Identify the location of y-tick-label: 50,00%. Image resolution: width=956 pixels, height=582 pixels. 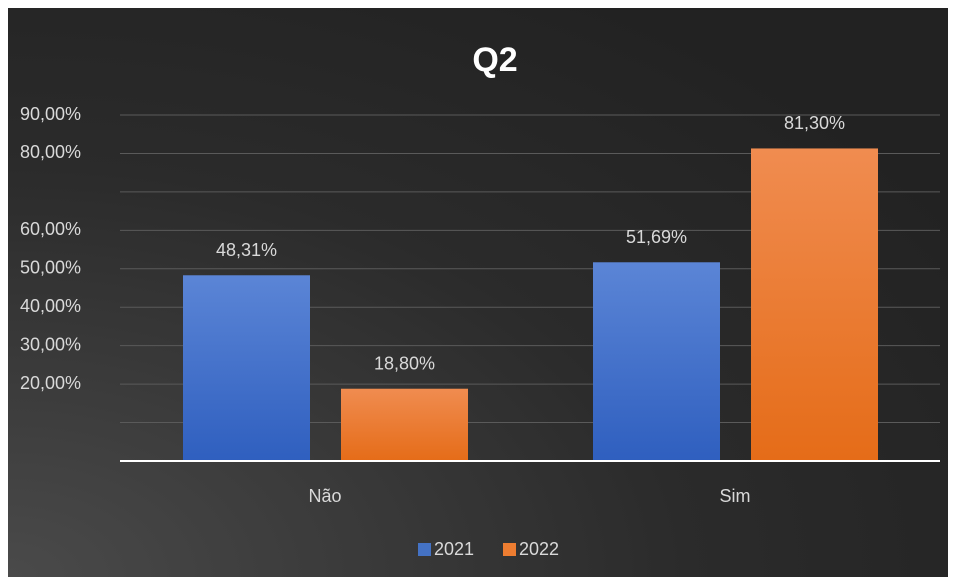
(50, 268).